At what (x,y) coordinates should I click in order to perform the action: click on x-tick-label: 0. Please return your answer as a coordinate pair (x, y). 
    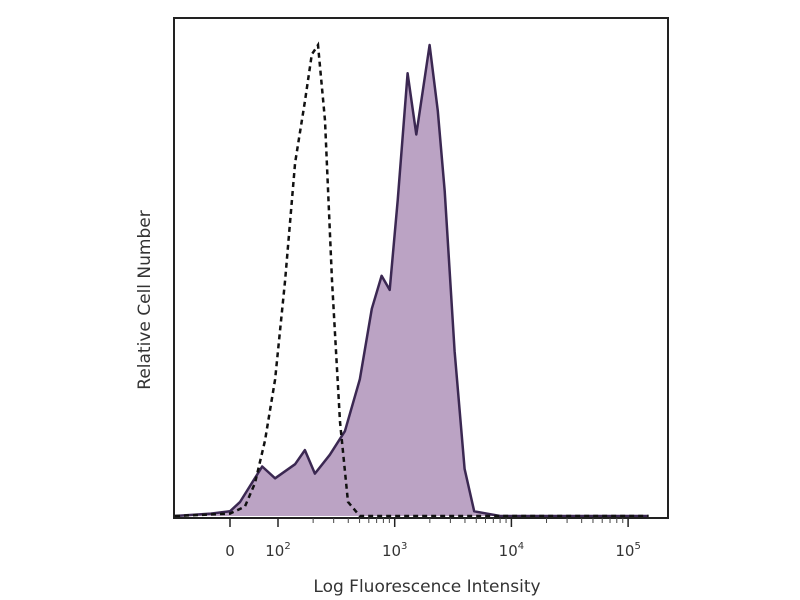
    Looking at the image, I should click on (230, 551).